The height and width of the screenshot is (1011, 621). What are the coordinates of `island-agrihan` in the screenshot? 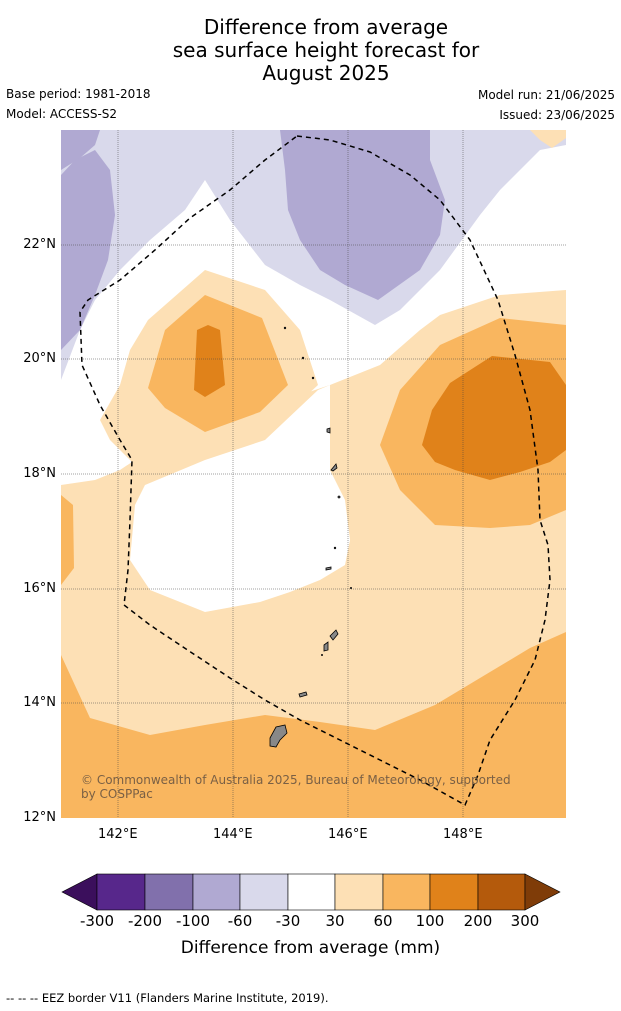 It's located at (328, 430).